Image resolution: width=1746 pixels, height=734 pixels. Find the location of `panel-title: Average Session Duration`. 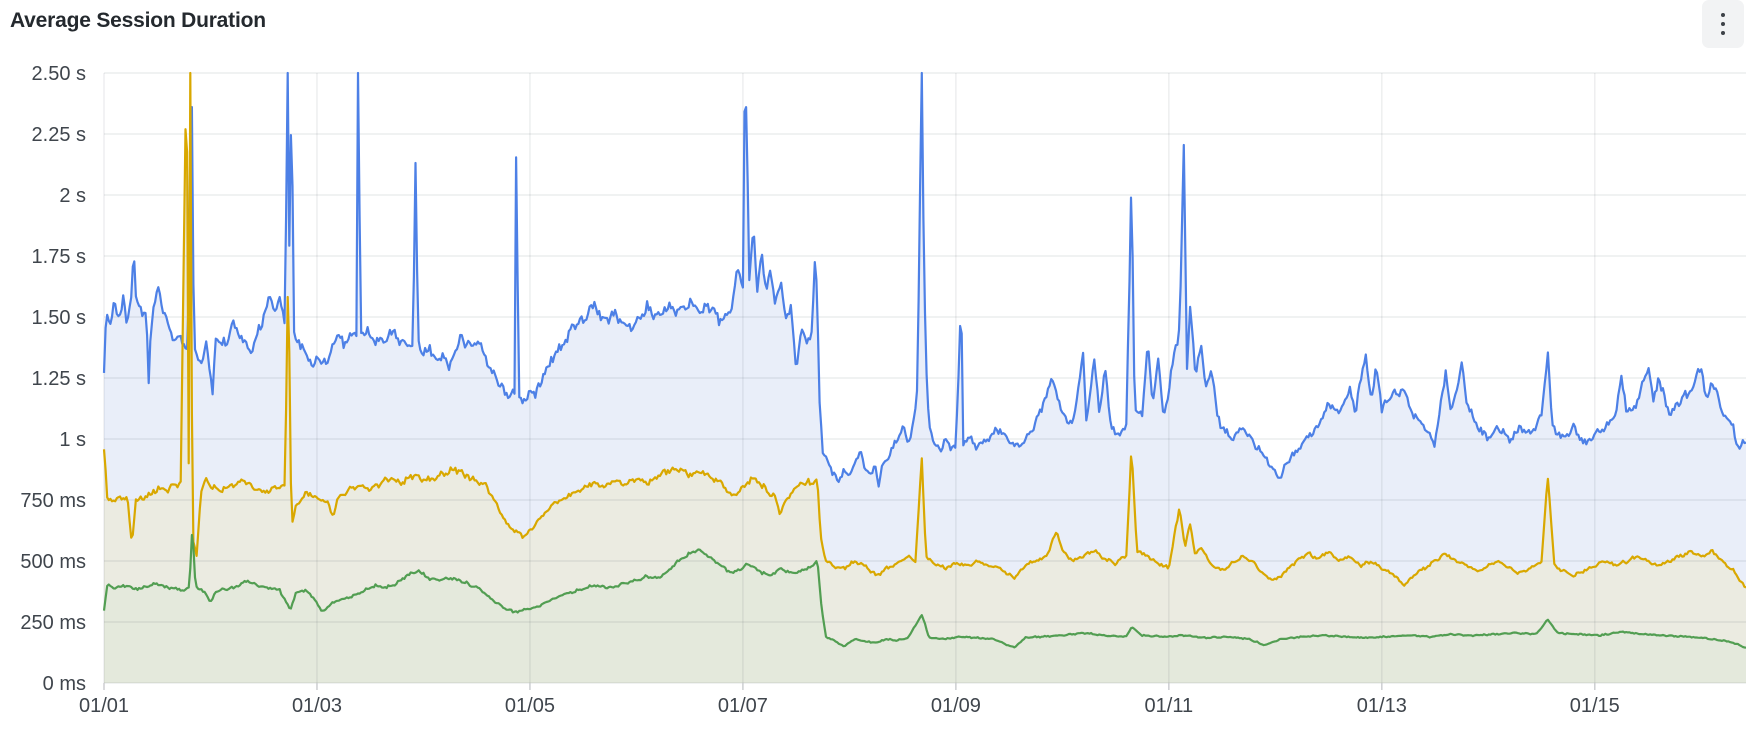

panel-title: Average Session Duration is located at coordinates (138, 20).